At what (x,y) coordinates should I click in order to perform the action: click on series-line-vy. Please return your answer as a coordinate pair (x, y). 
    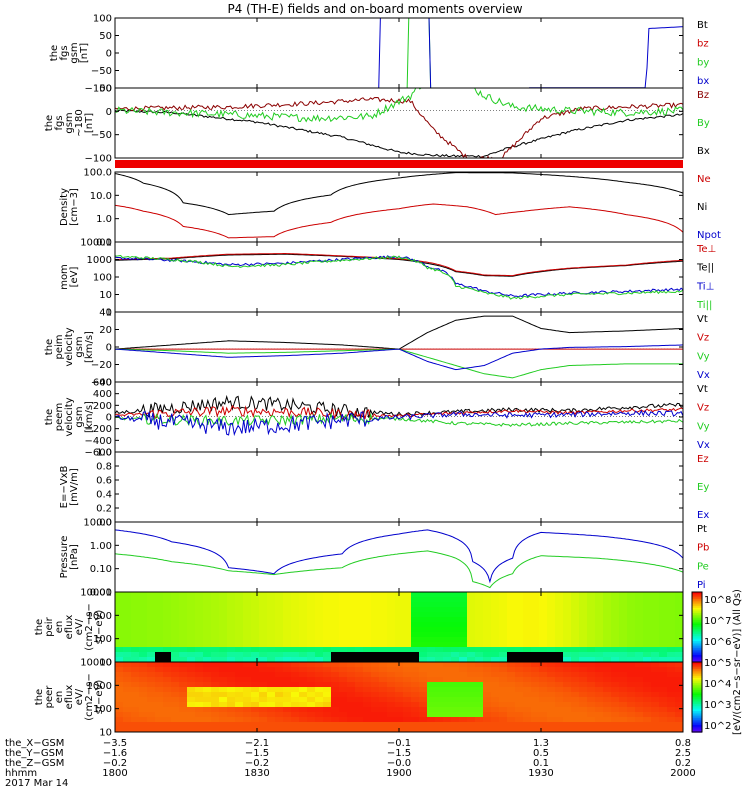
    Looking at the image, I should click on (399, 363).